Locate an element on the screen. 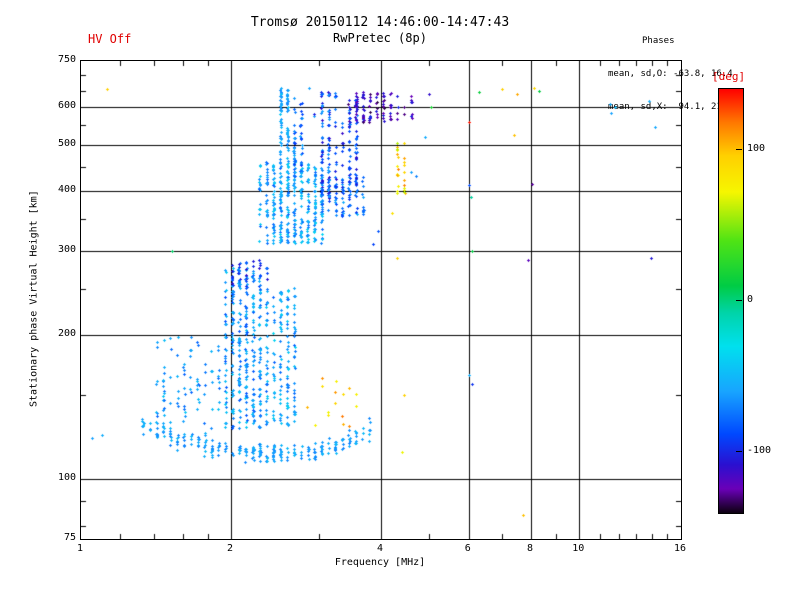 The height and width of the screenshot is (600, 800). x-tick-label: 2 is located at coordinates (230, 548).